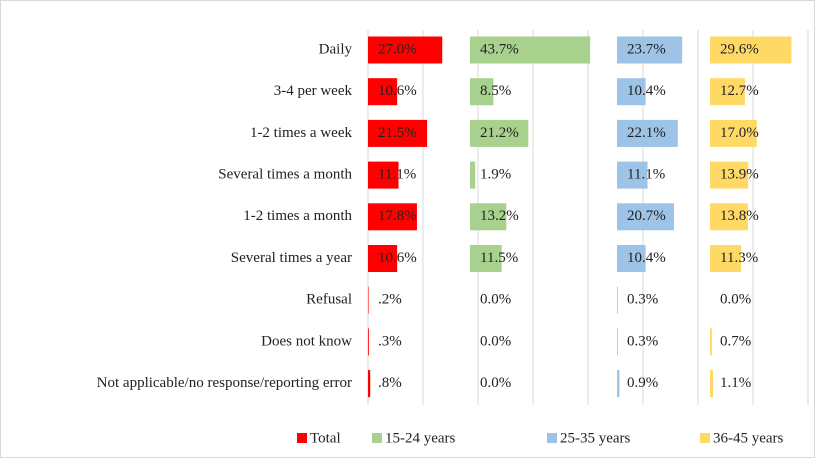  I want to click on data-label: 0.9%, so click(642, 383).